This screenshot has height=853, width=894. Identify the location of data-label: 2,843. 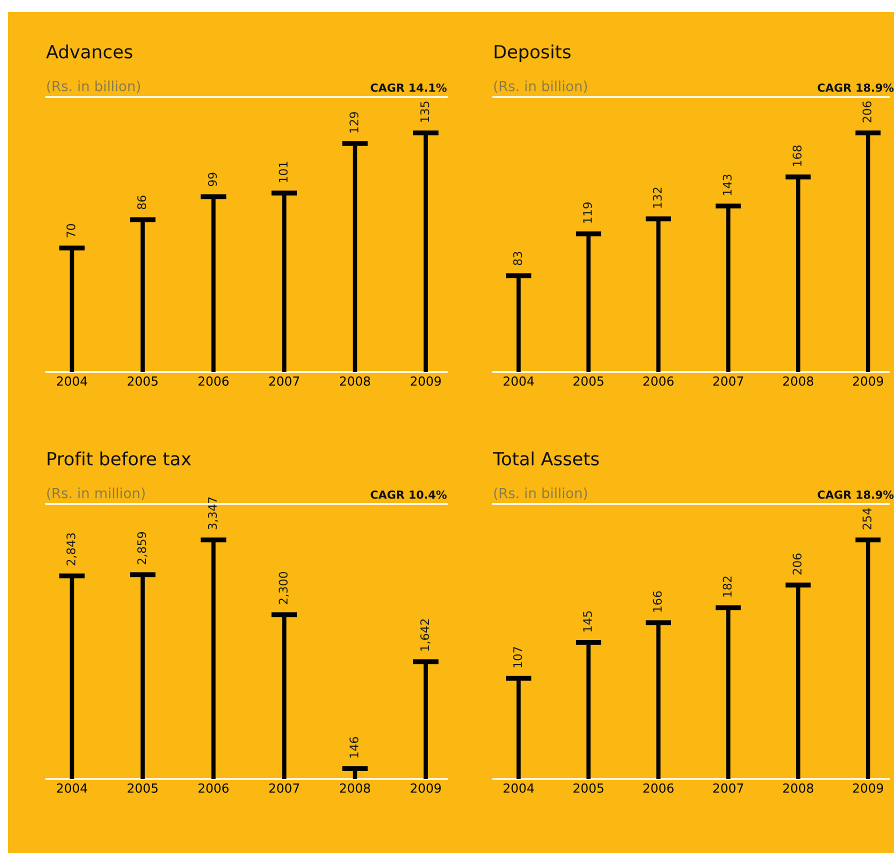
(71, 549).